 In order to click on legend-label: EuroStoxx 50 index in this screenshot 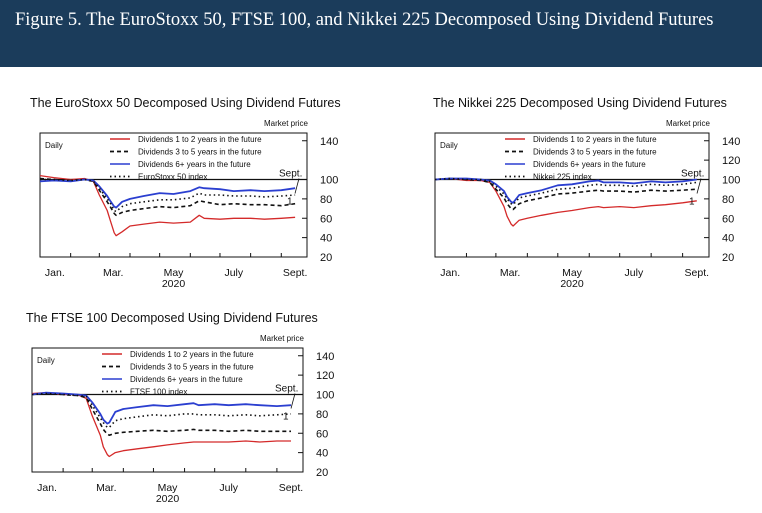, I will do `click(172, 177)`.